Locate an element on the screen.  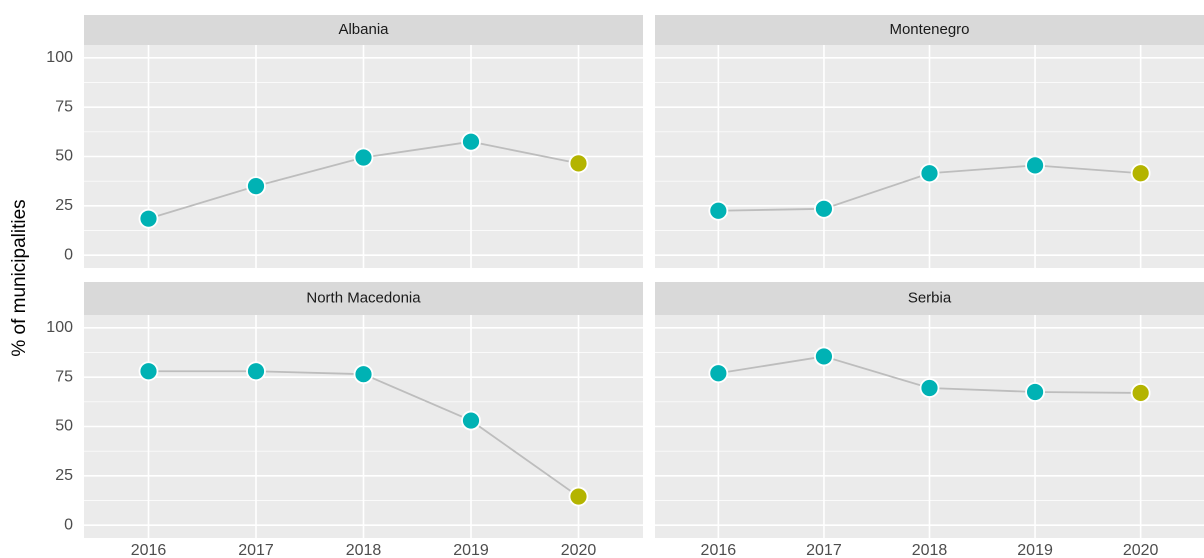
strip-title: Serbia is located at coordinates (930, 297).